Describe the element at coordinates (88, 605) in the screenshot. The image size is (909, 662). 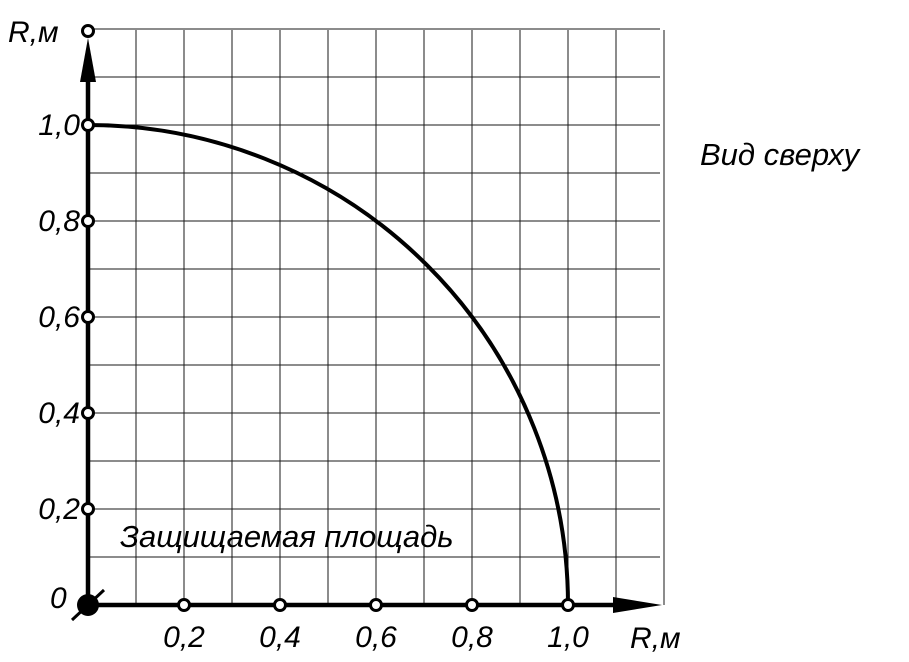
I see `origin-dot` at that location.